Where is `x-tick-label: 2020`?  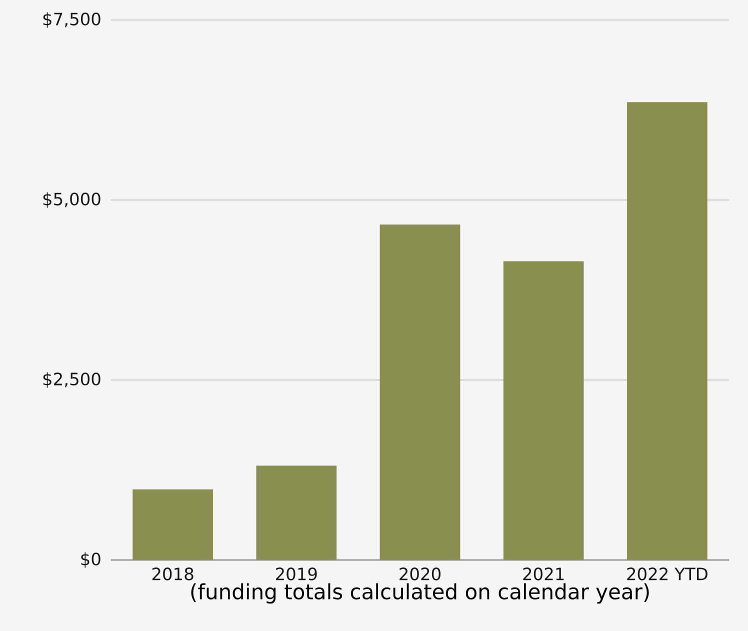 x-tick-label: 2020 is located at coordinates (420, 574).